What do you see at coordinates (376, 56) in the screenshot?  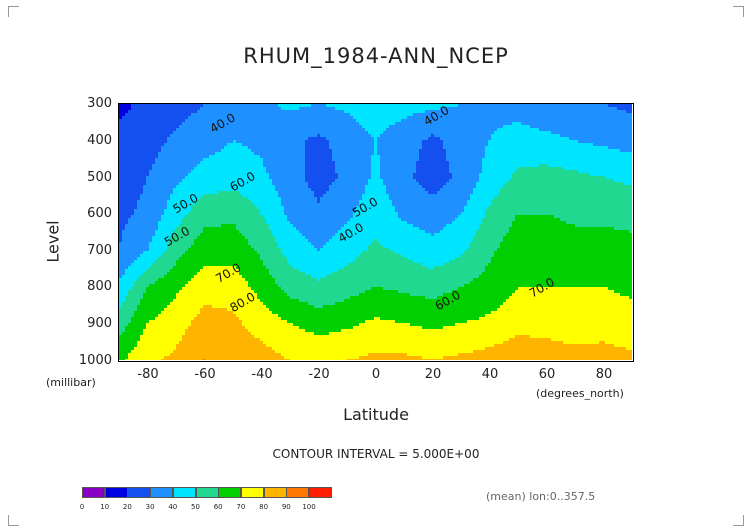 I see `chart-title: RHUM_1984-ANN_NCEP` at bounding box center [376, 56].